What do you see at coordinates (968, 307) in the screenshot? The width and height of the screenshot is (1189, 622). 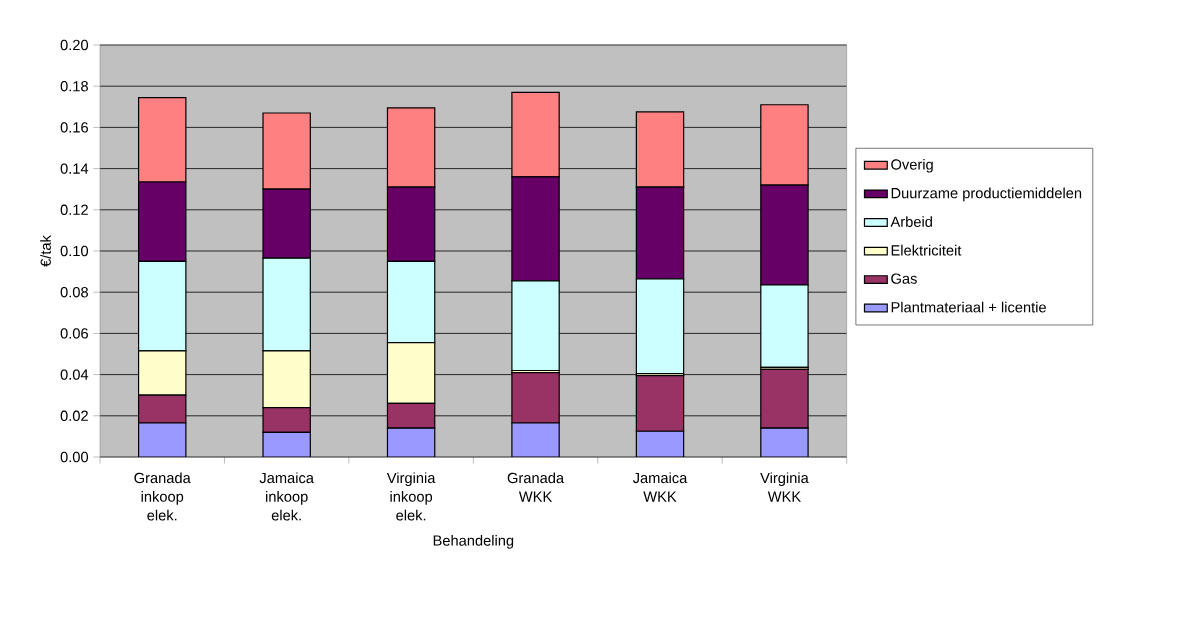 I see `legend-label: Plantmateriaal + licentie` at bounding box center [968, 307].